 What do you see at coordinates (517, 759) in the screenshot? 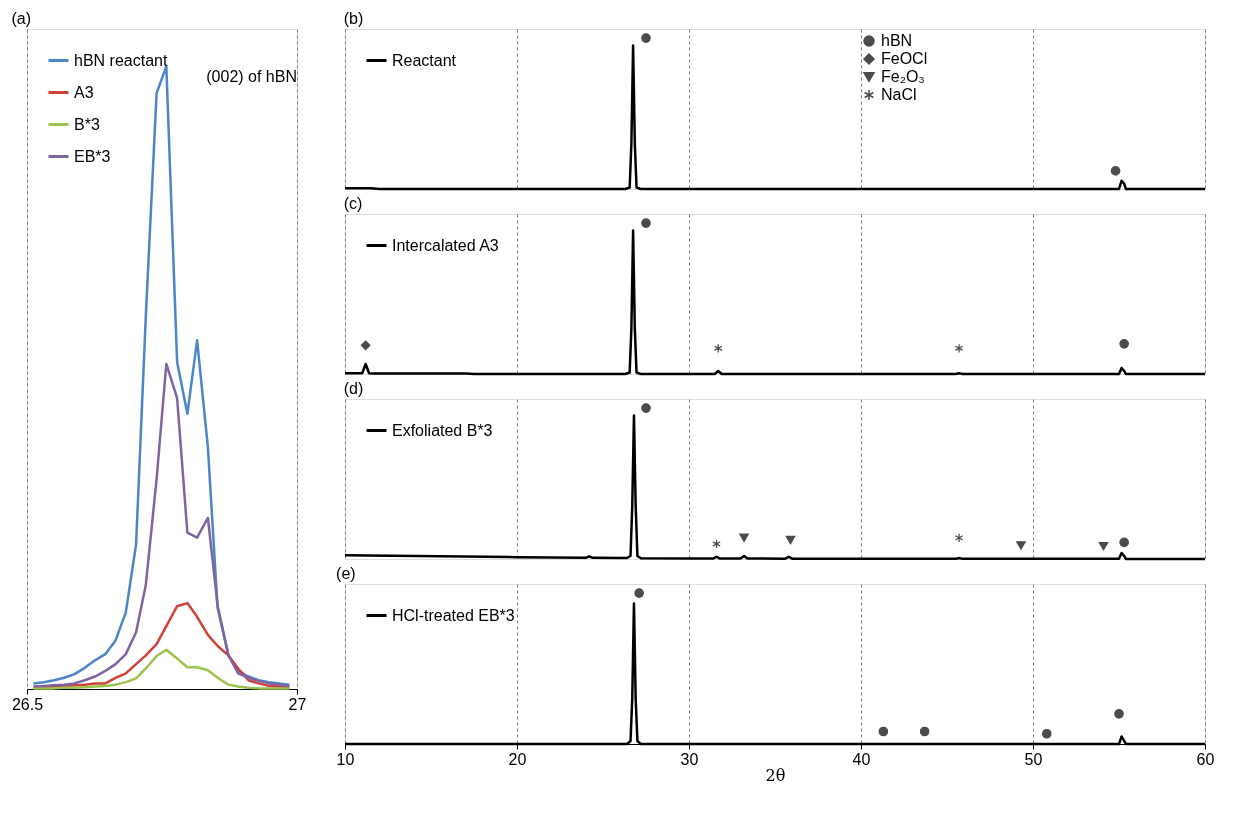
I see `x-tick-label: 20` at bounding box center [517, 759].